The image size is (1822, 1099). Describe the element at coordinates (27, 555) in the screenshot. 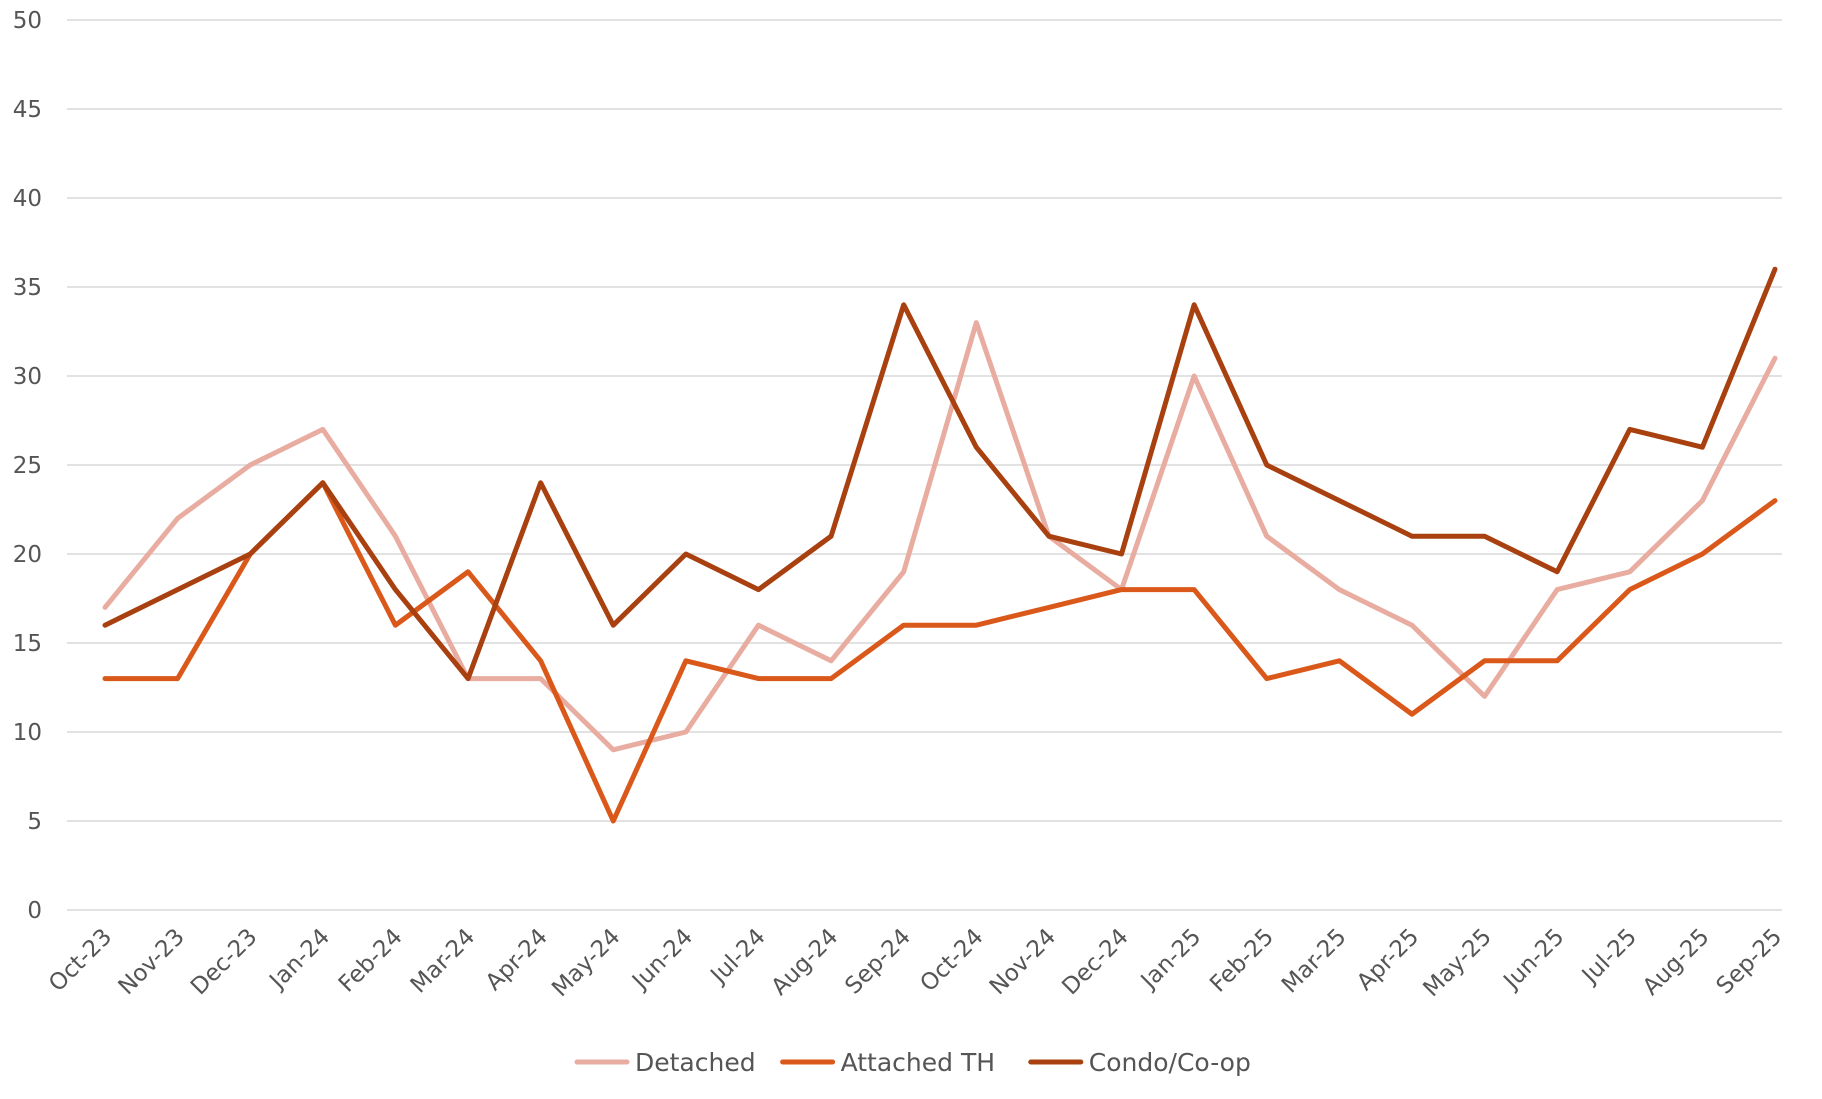

I see `y-tick-label: 20` at that location.